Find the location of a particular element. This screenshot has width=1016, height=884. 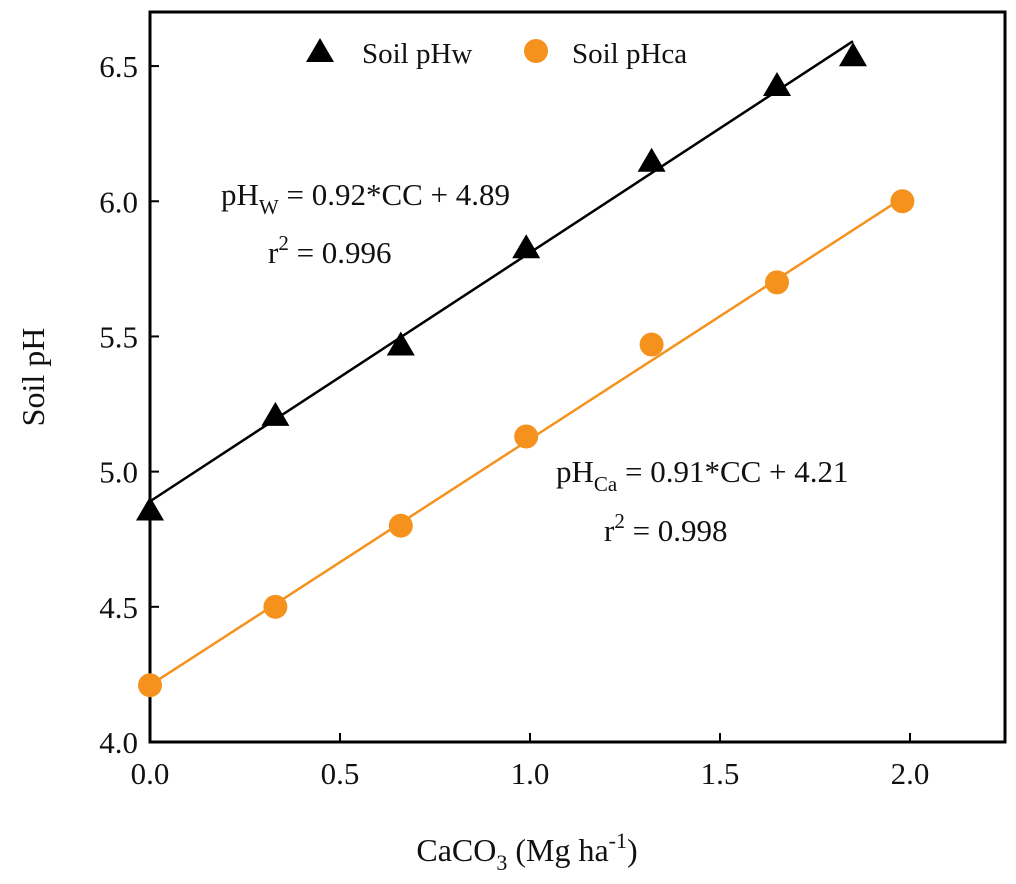

r2-phw: r2 = 0.996 is located at coordinates (330, 250).